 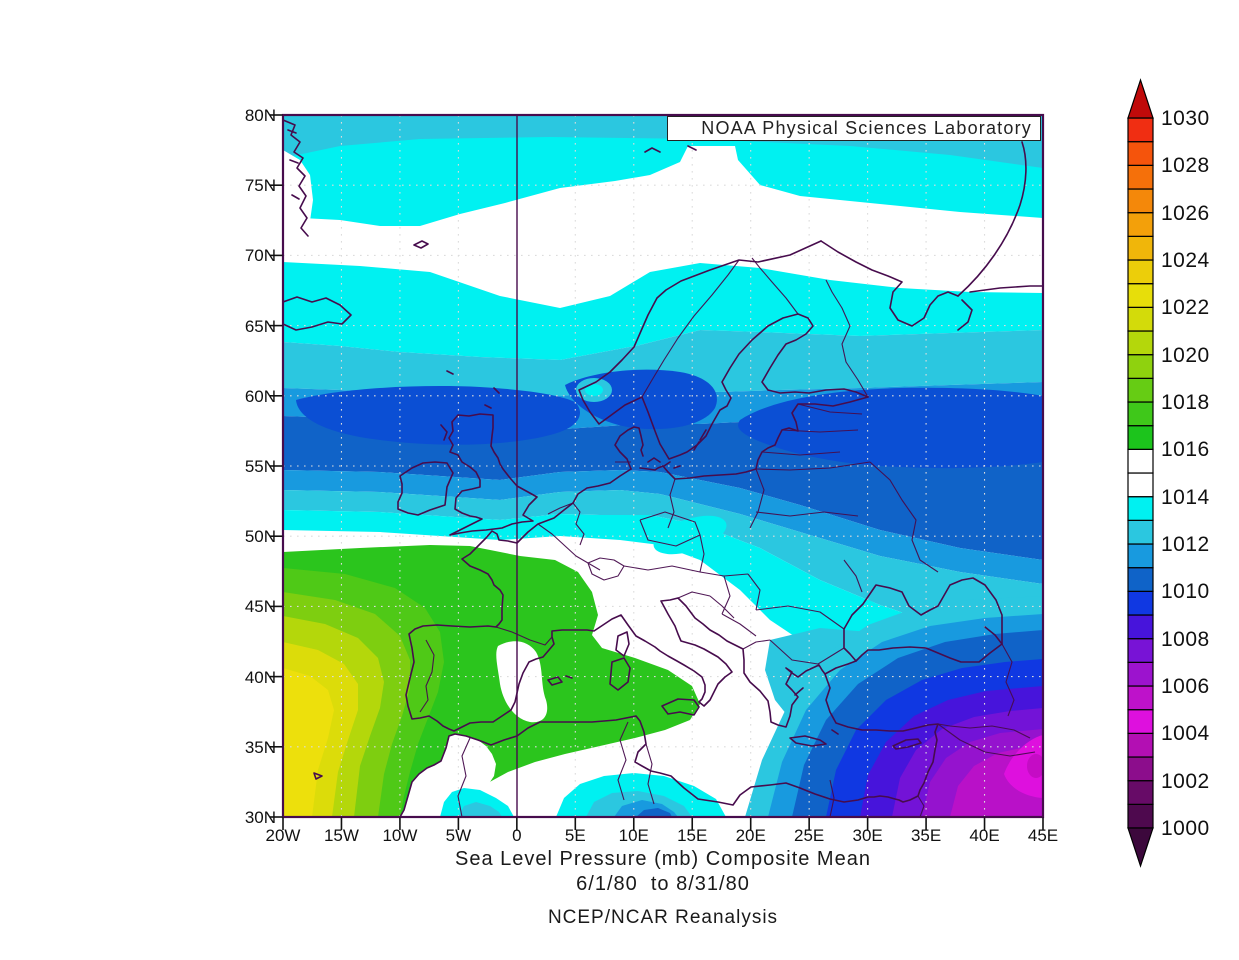 What do you see at coordinates (260, 817) in the screenshot?
I see `lat-tick-label: 30N` at bounding box center [260, 817].